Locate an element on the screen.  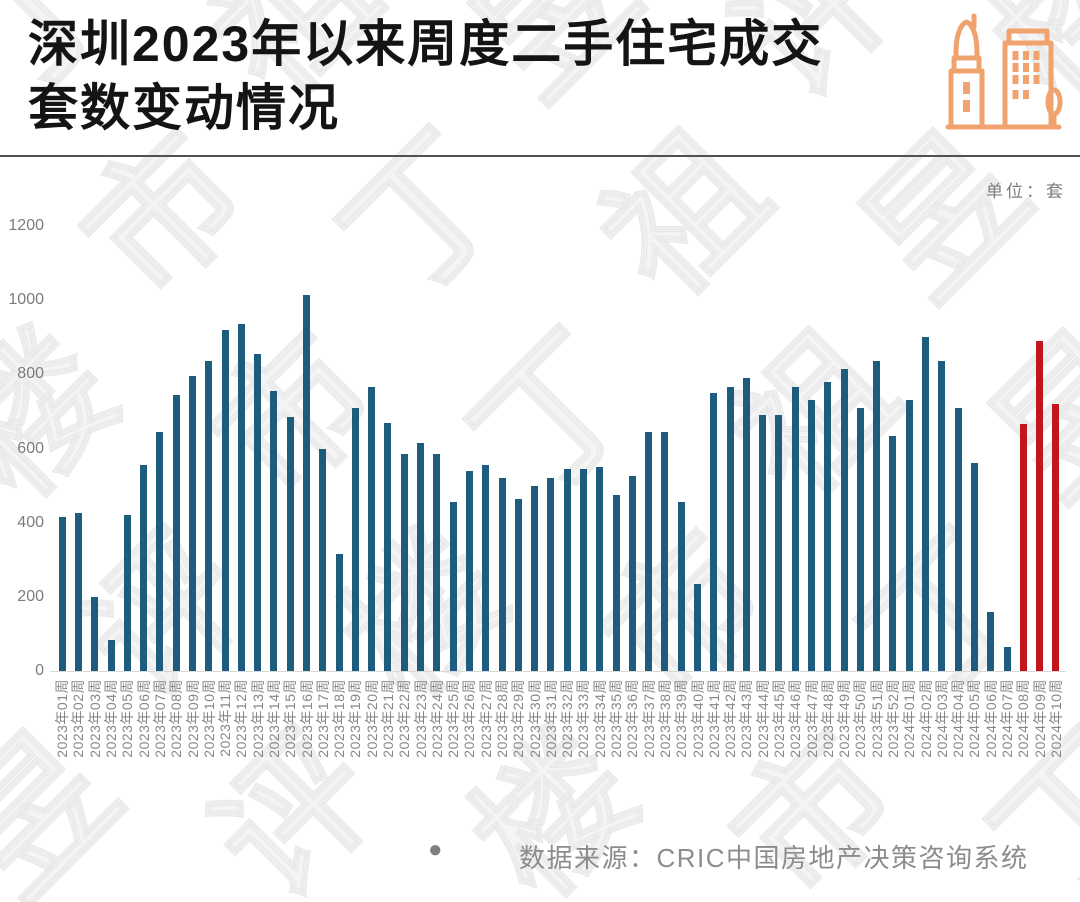
x-axis-label: 2023年43周 is located at coordinates (746, 718).